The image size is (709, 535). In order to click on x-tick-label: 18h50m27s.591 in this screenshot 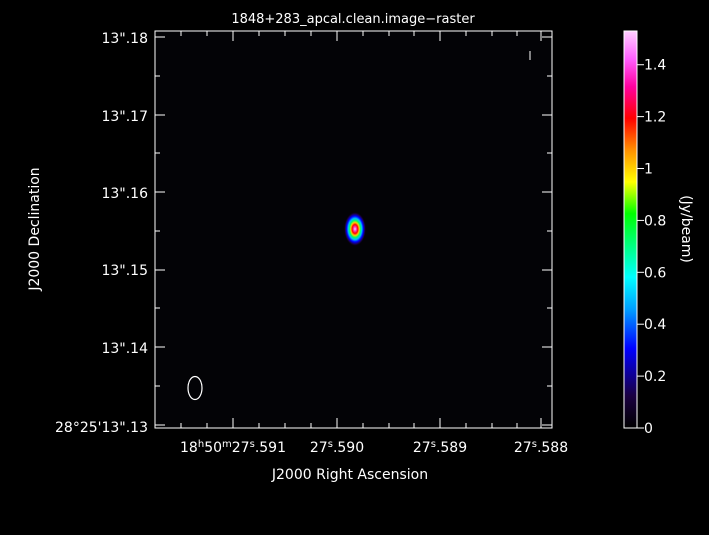, I will do `click(233, 447)`.